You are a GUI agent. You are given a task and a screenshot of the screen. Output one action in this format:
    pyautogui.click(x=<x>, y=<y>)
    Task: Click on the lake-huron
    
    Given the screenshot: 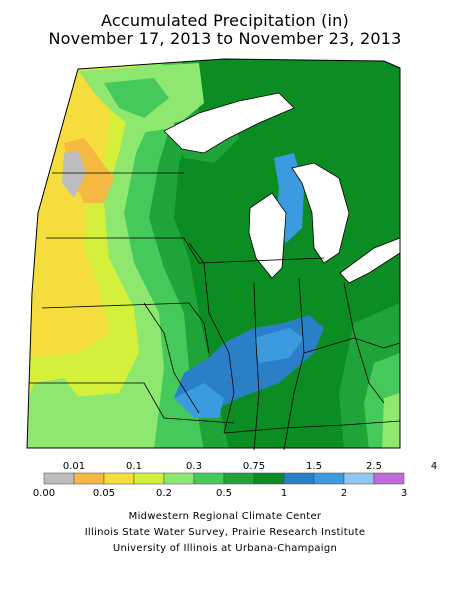 What is the action you would take?
    pyautogui.click(x=320, y=213)
    